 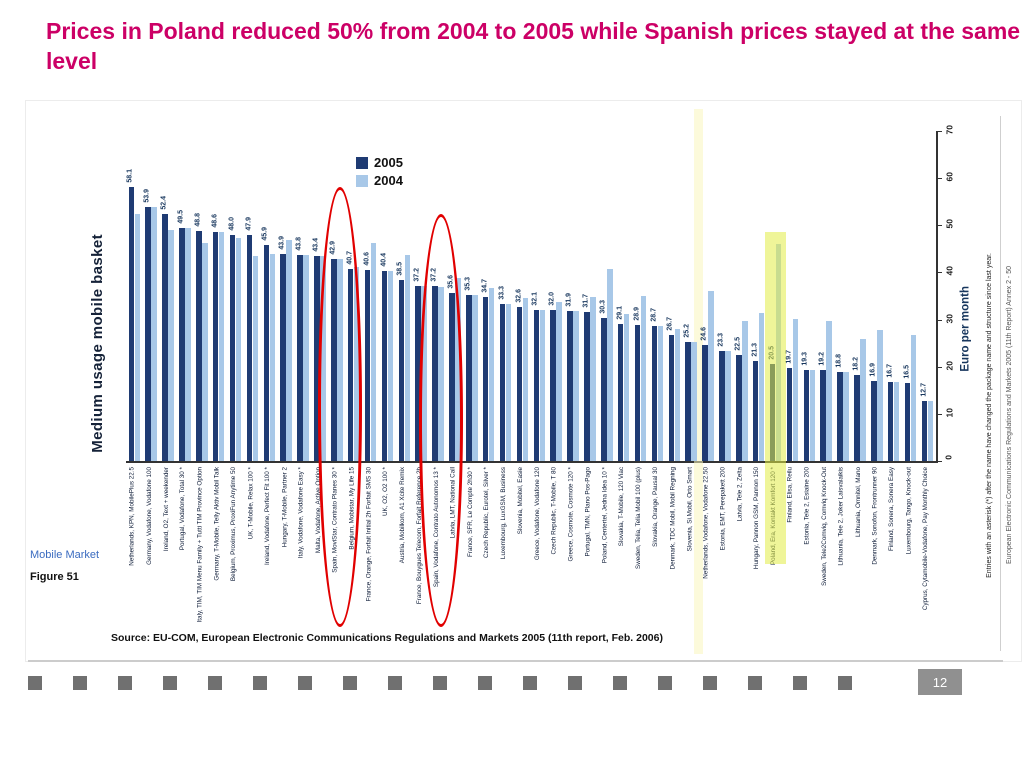 What do you see at coordinates (487, 512) in the screenshot?
I see `category-label: Czech Republic, Eurotel, Silver *` at bounding box center [487, 512].